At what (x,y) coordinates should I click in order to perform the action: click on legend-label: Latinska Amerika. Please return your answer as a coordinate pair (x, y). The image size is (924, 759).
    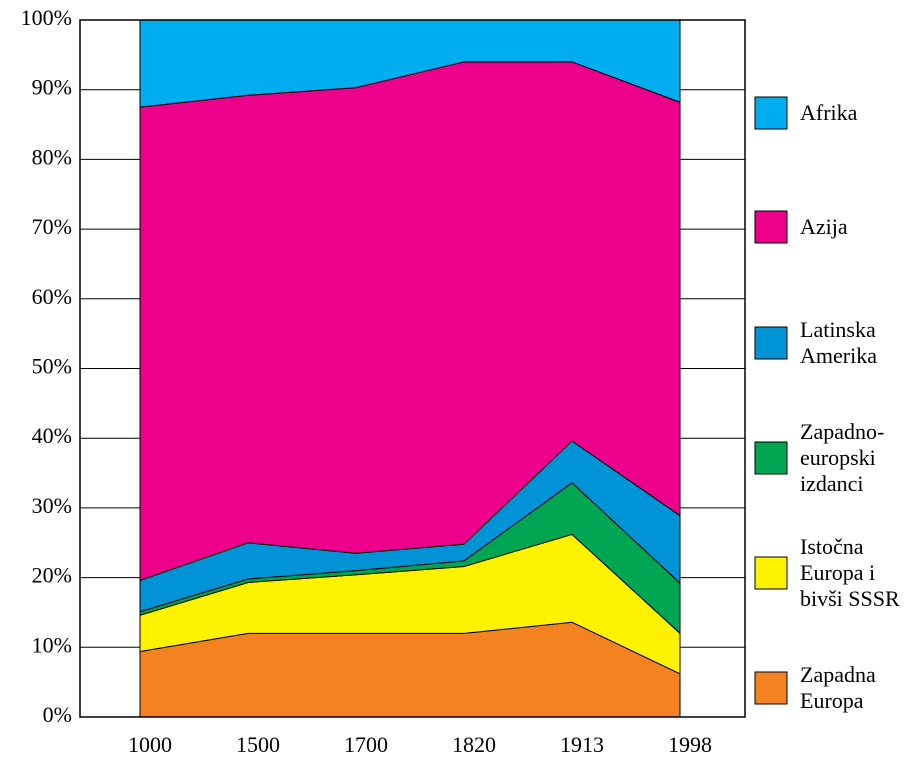
    Looking at the image, I should click on (838, 342).